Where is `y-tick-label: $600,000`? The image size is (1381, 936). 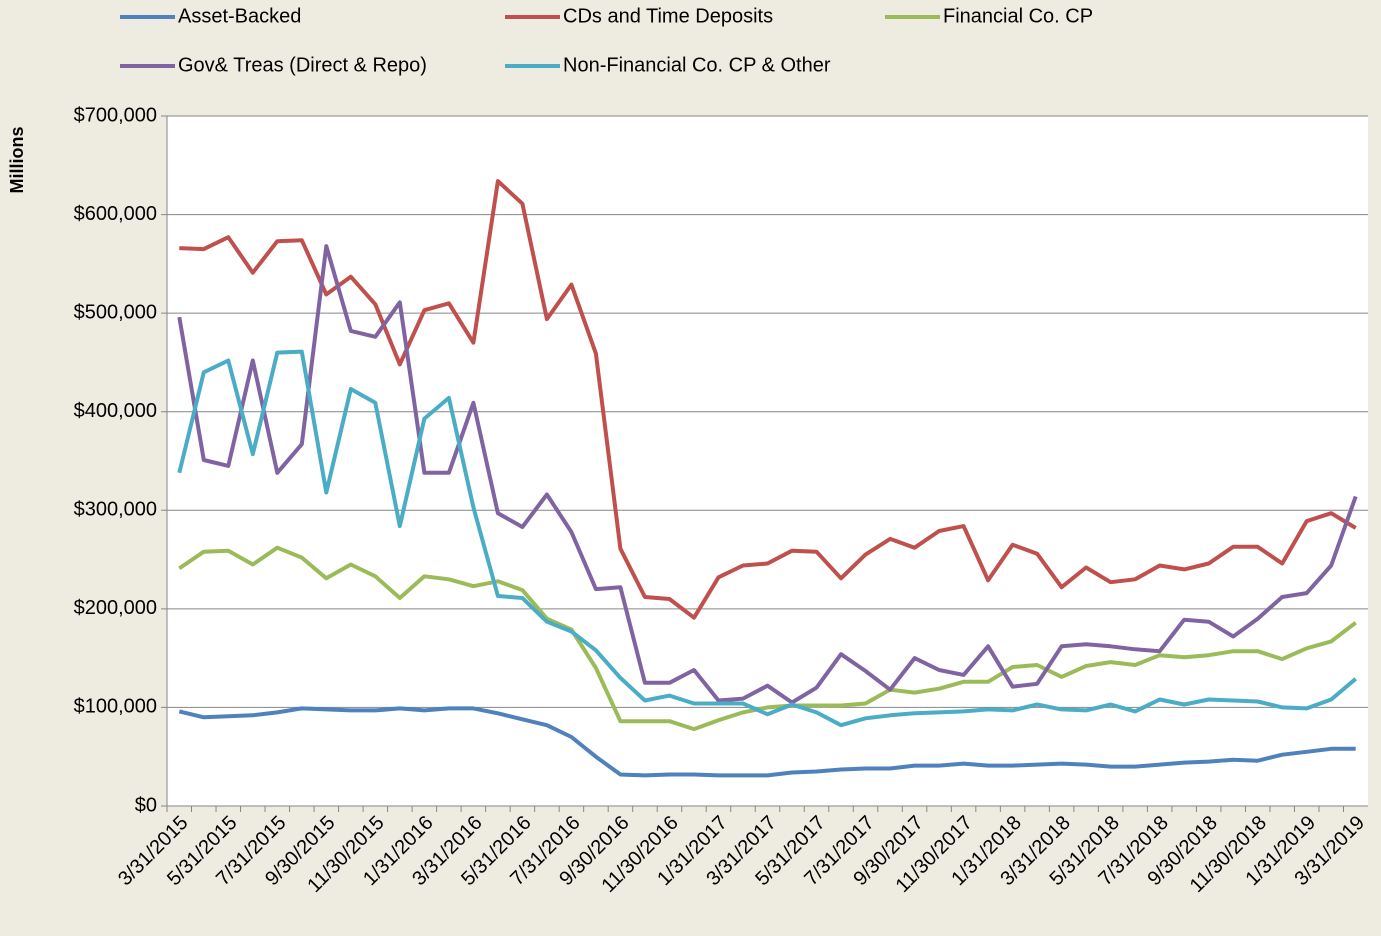 y-tick-label: $600,000 is located at coordinates (115, 214).